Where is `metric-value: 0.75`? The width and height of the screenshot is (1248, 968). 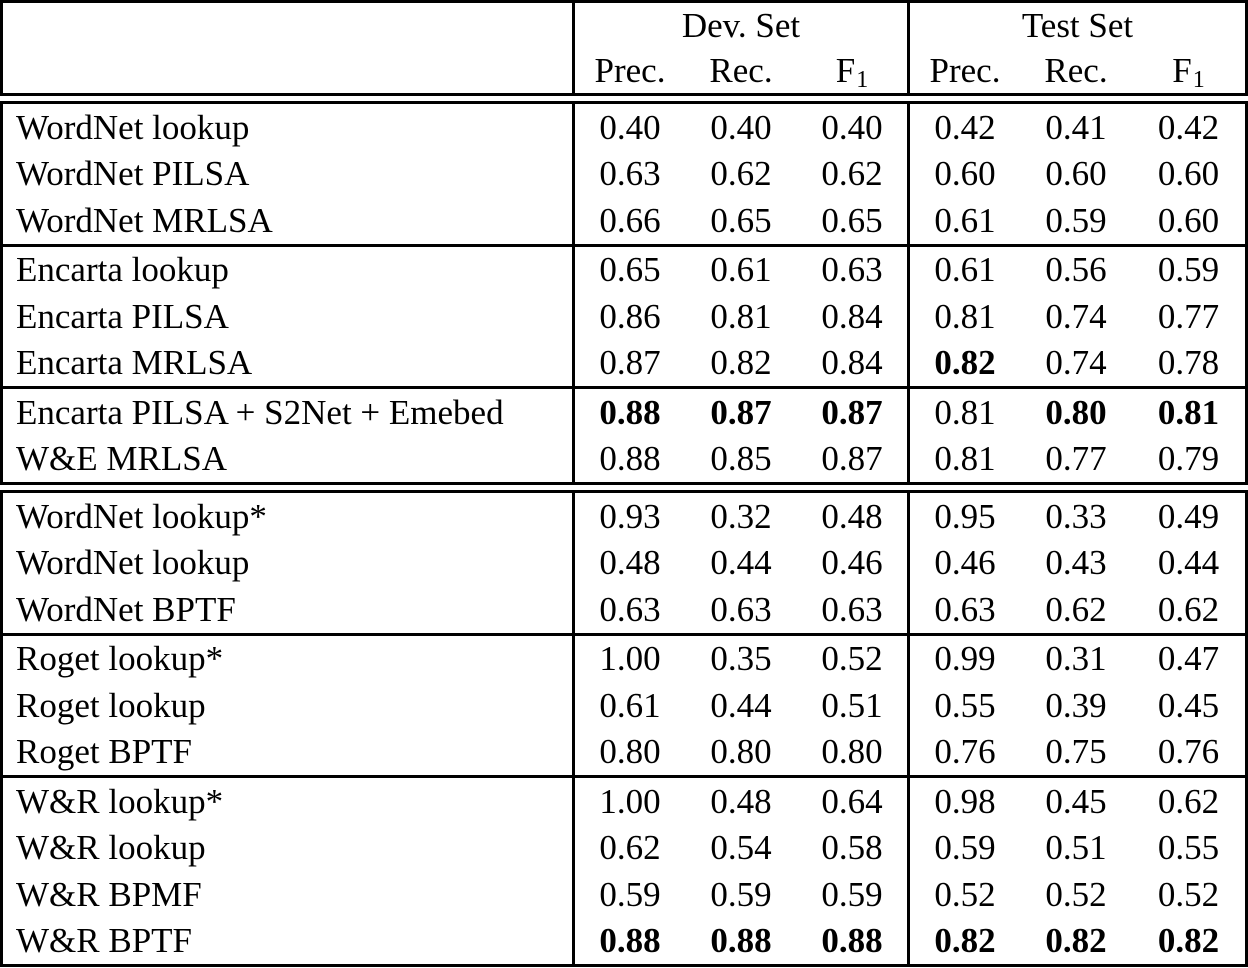
metric-value: 0.75 is located at coordinates (1076, 752).